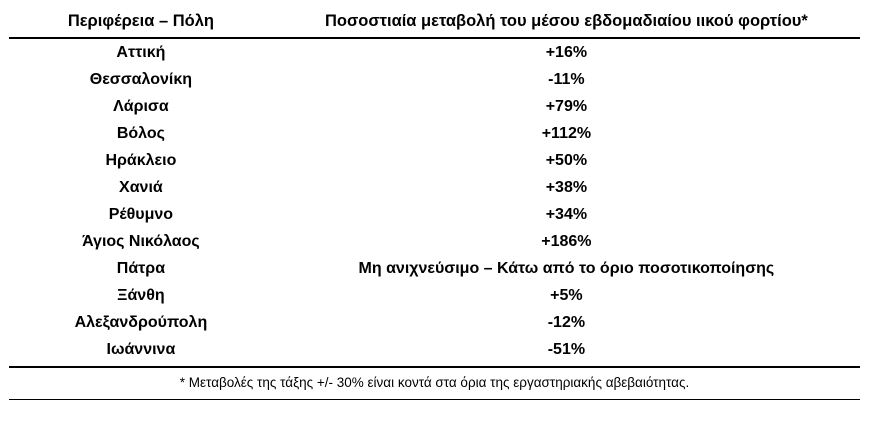  What do you see at coordinates (566, 53) in the screenshot?
I see `change-cell: +16%` at bounding box center [566, 53].